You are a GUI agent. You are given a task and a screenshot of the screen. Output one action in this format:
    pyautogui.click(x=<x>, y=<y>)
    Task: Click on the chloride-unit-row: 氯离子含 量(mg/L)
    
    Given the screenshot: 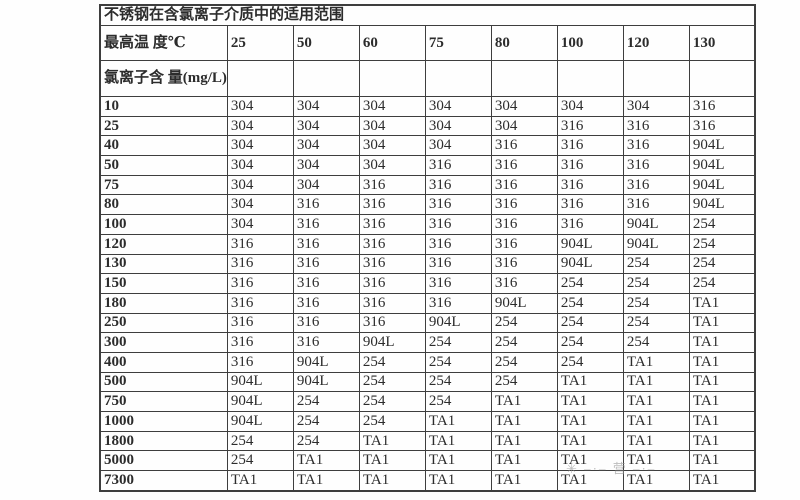 What is the action you would take?
    pyautogui.click(x=427, y=78)
    